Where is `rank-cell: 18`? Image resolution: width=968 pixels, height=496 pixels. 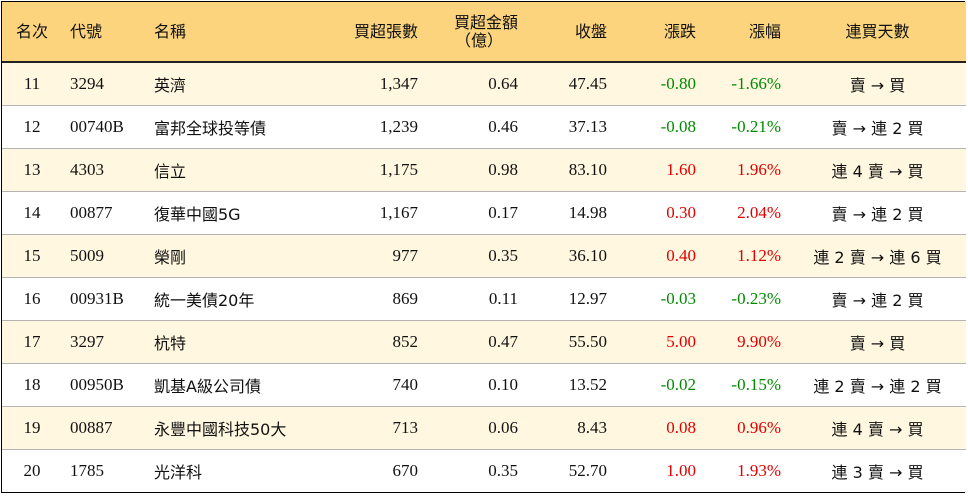
rank-cell: 18 is located at coordinates (32, 384).